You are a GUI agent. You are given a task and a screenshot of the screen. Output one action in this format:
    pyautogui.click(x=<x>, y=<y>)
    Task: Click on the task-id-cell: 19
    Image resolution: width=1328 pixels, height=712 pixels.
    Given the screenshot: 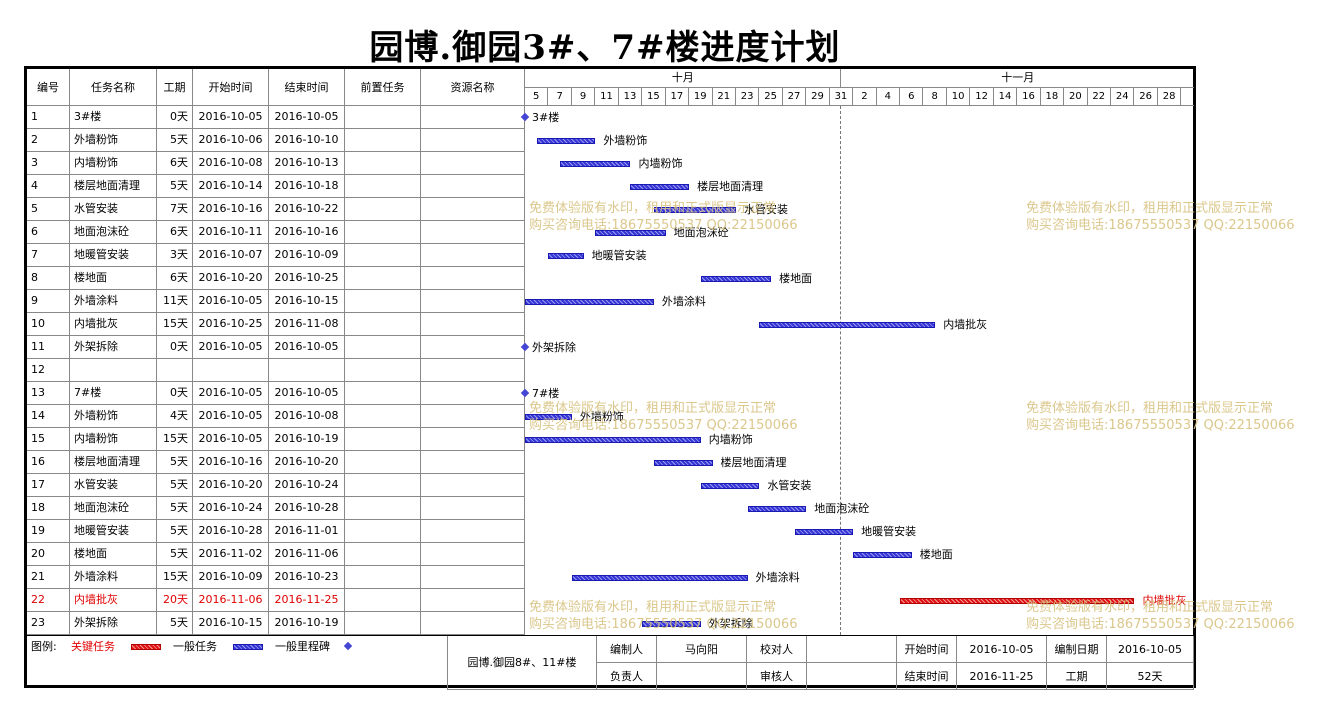 What is the action you would take?
    pyautogui.click(x=48, y=531)
    